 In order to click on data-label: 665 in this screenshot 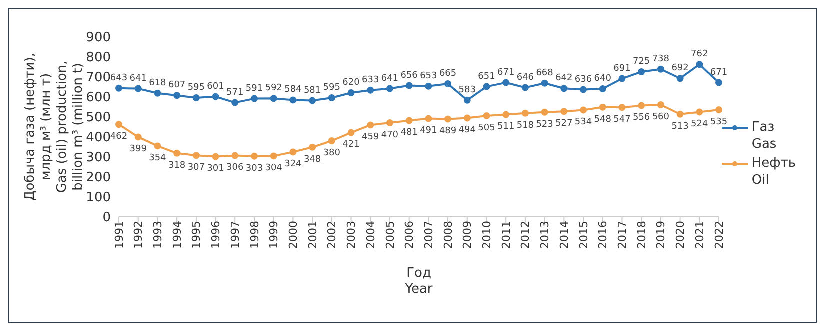, I will do `click(448, 74)`.